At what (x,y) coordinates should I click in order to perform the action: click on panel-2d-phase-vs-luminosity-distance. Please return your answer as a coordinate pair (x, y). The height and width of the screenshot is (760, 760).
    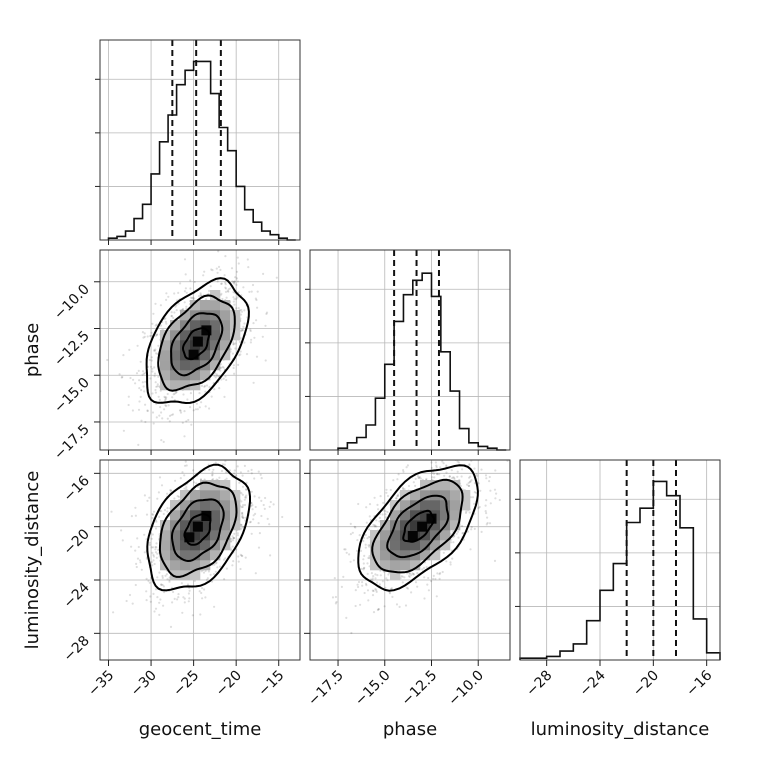
    Looking at the image, I should click on (410, 560).